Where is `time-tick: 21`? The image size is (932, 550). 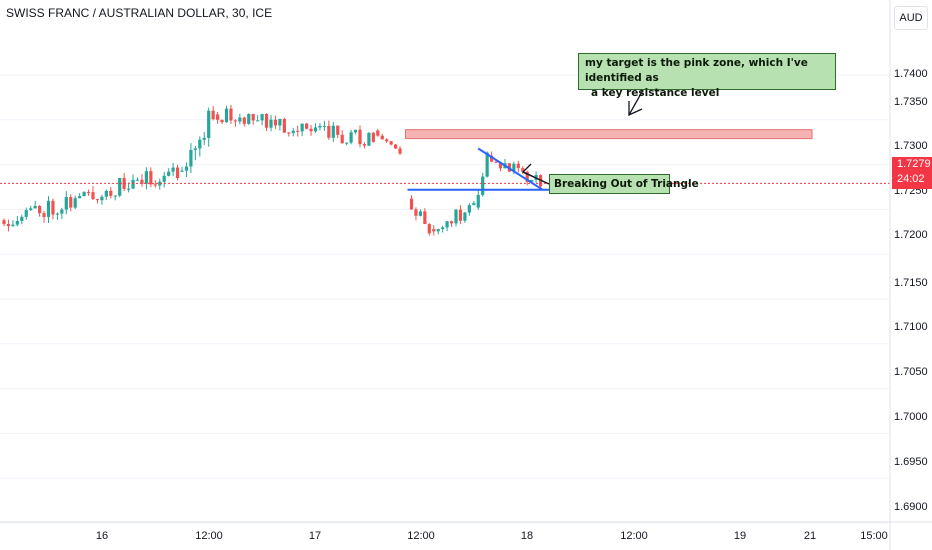
time-tick: 21 is located at coordinates (810, 536).